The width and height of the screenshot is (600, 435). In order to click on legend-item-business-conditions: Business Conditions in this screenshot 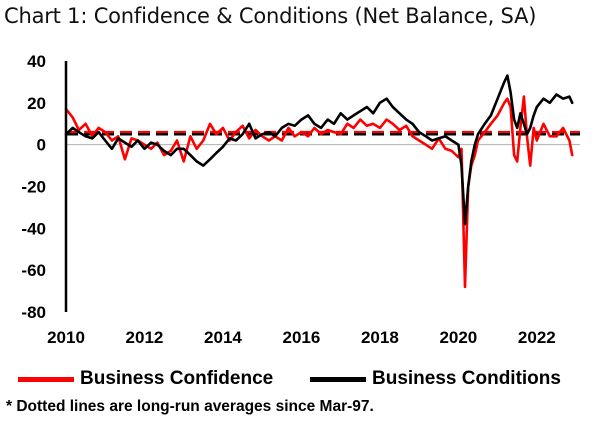, I will do `click(435, 379)`.